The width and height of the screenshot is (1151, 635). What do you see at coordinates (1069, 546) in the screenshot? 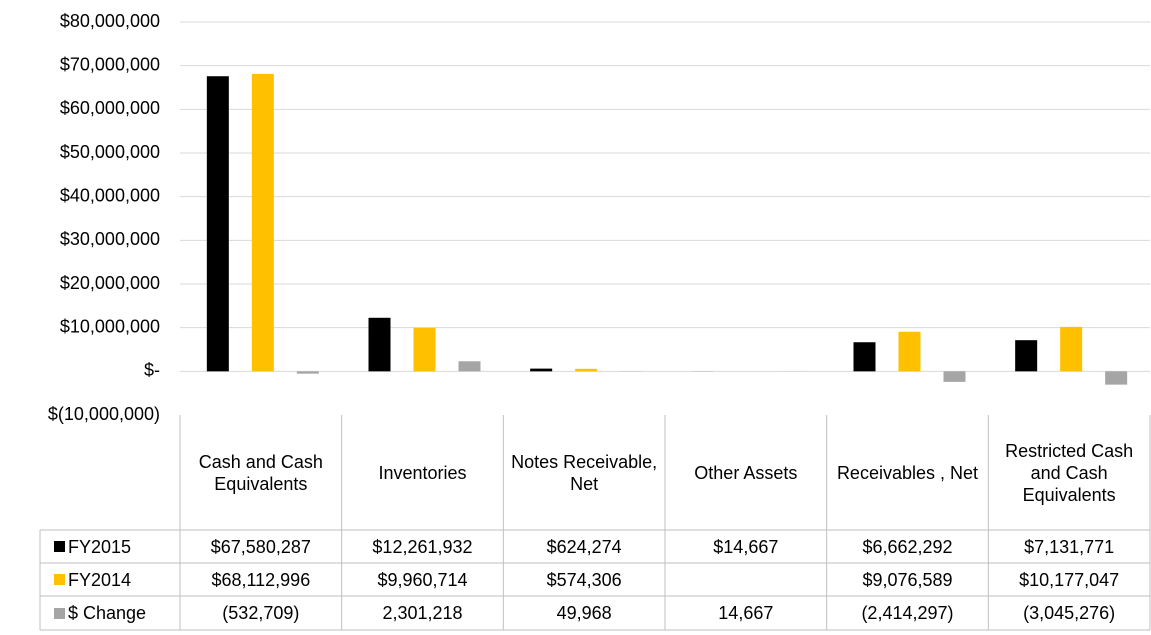
I see `table-value: $7,131,771` at bounding box center [1069, 546].